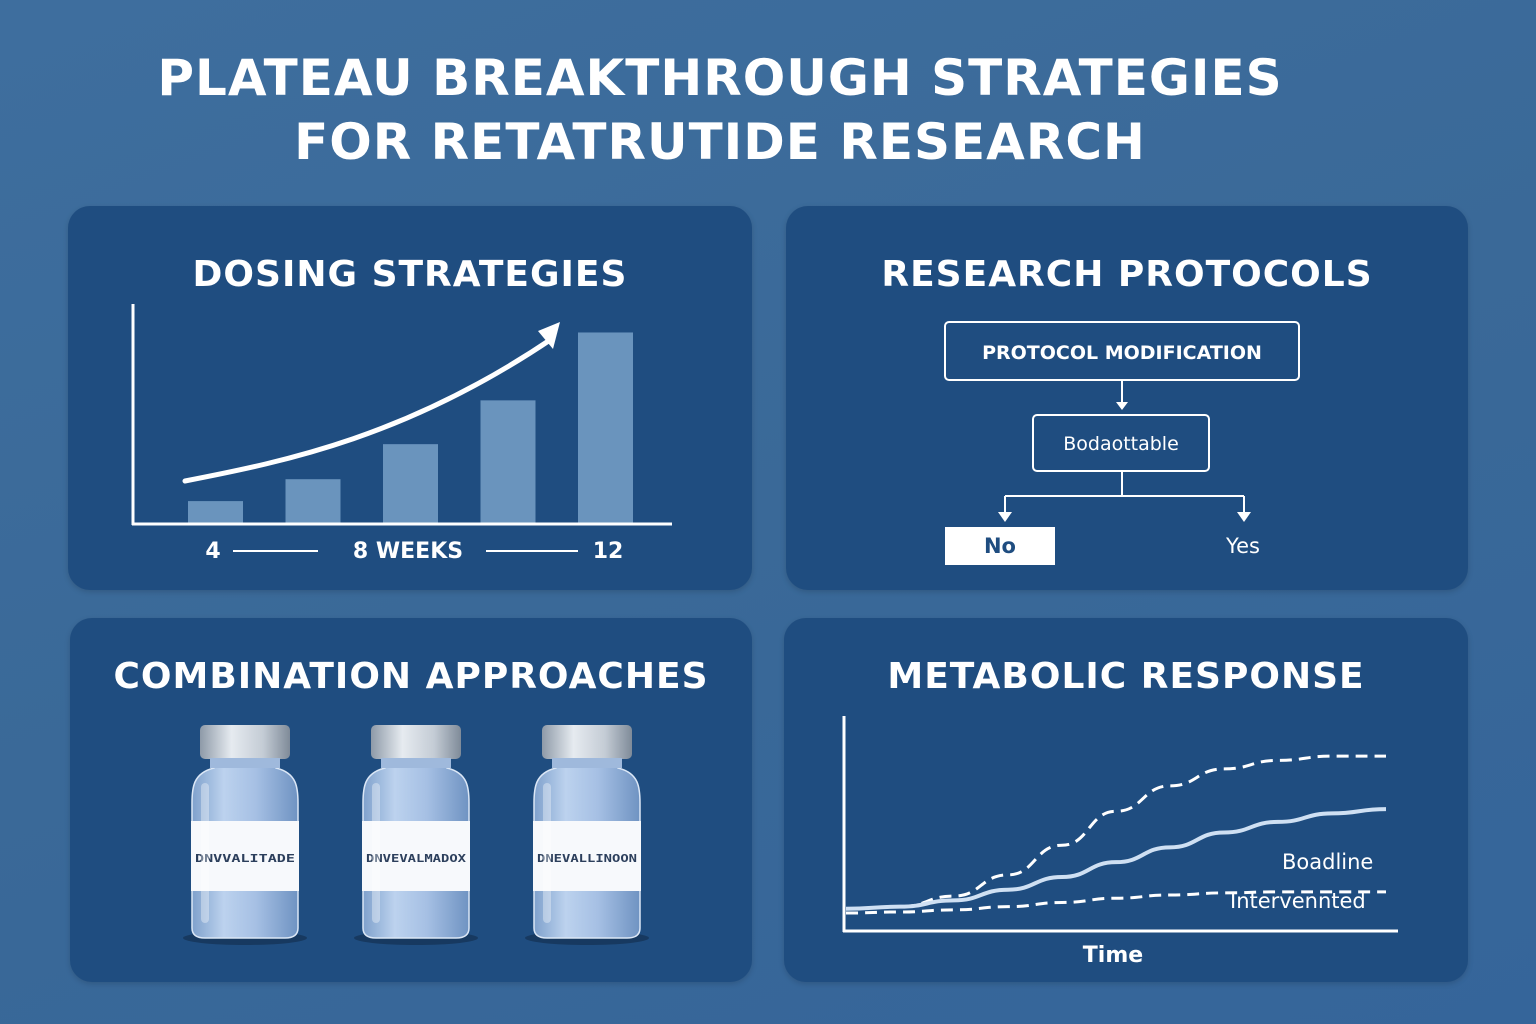  What do you see at coordinates (1327, 862) in the screenshot?
I see `legend-baseline-label: Boadline` at bounding box center [1327, 862].